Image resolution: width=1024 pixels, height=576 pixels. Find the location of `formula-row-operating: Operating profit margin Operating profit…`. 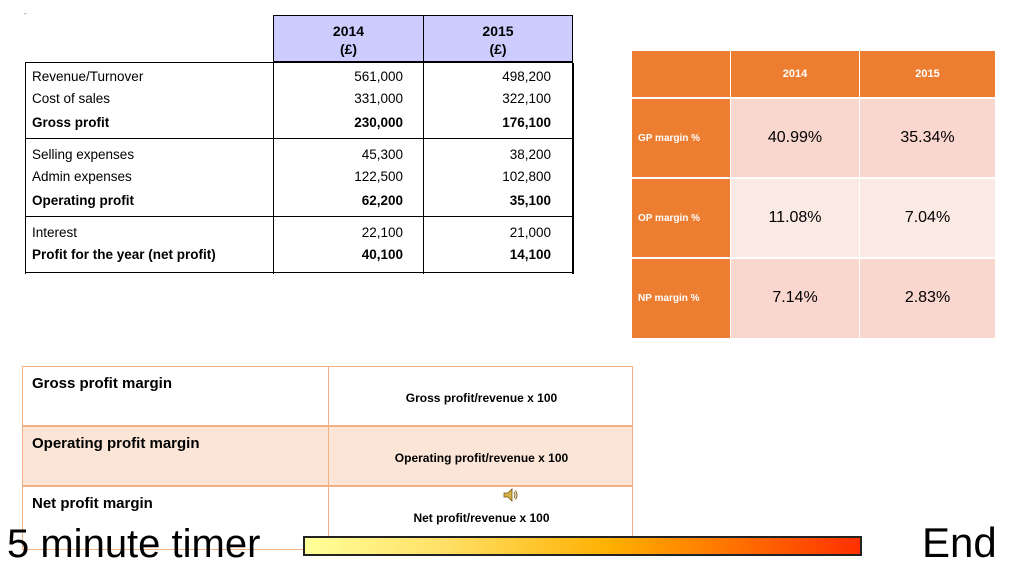

formula-row-operating: Operating profit margin Operating profit… is located at coordinates (327, 456).